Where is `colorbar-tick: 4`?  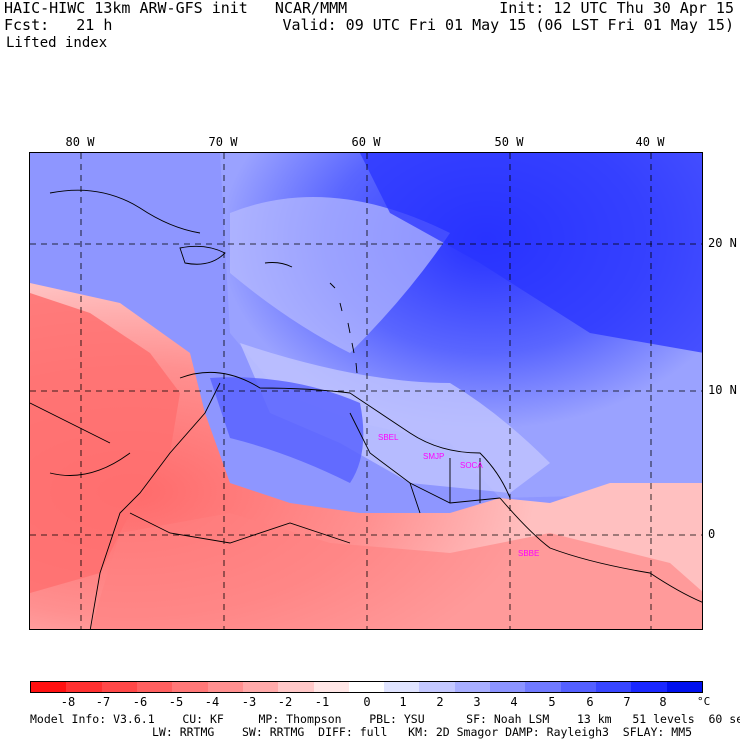 colorbar-tick: 4 is located at coordinates (514, 702).